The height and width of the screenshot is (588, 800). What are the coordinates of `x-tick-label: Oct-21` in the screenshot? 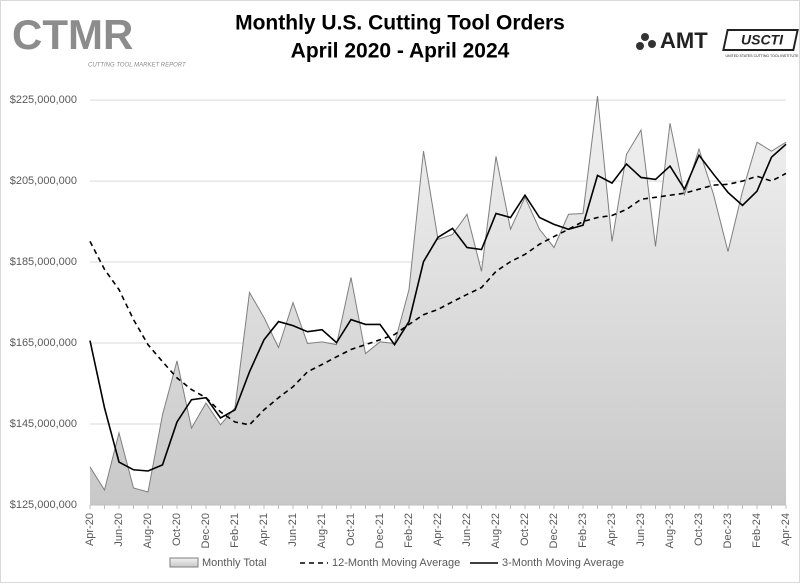 It's located at (351, 529).